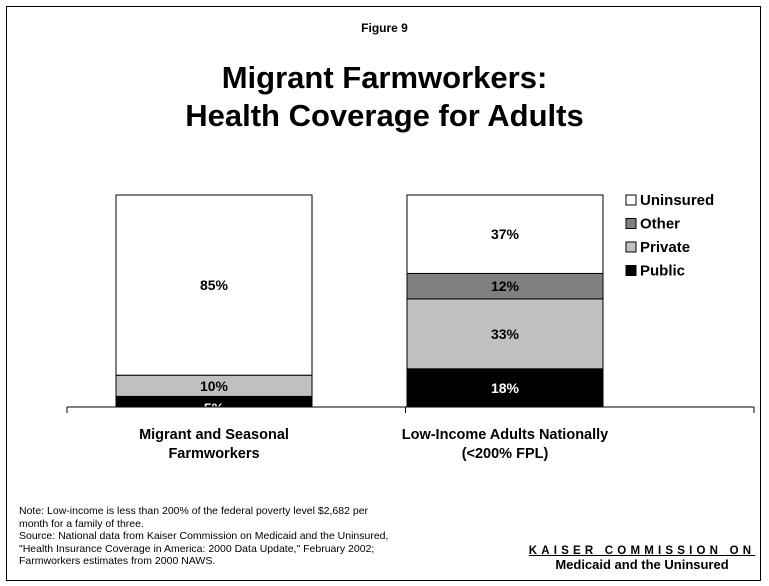 This screenshot has width=769, height=586. What do you see at coordinates (117, 561) in the screenshot?
I see `footnote-line: Farmworkers estimates from 2000 NAWS.` at bounding box center [117, 561].